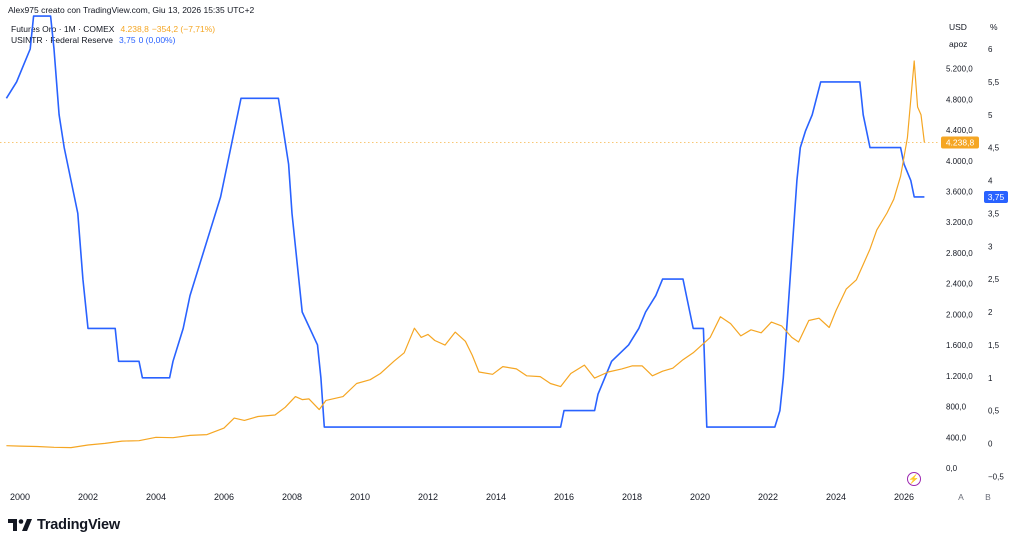 The image size is (1024, 546). Describe the element at coordinates (990, 181) in the screenshot. I see `pct-tick-label: 4` at that location.